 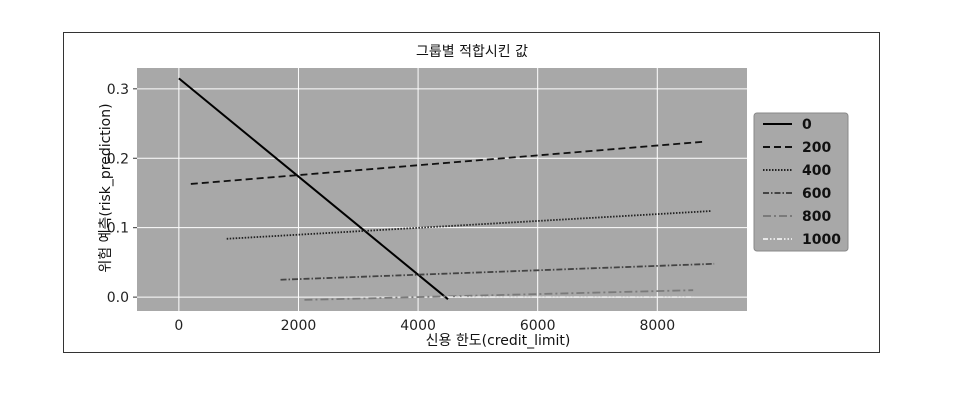 What do you see at coordinates (807, 125) in the screenshot?
I see `legend-label: 0` at bounding box center [807, 125].